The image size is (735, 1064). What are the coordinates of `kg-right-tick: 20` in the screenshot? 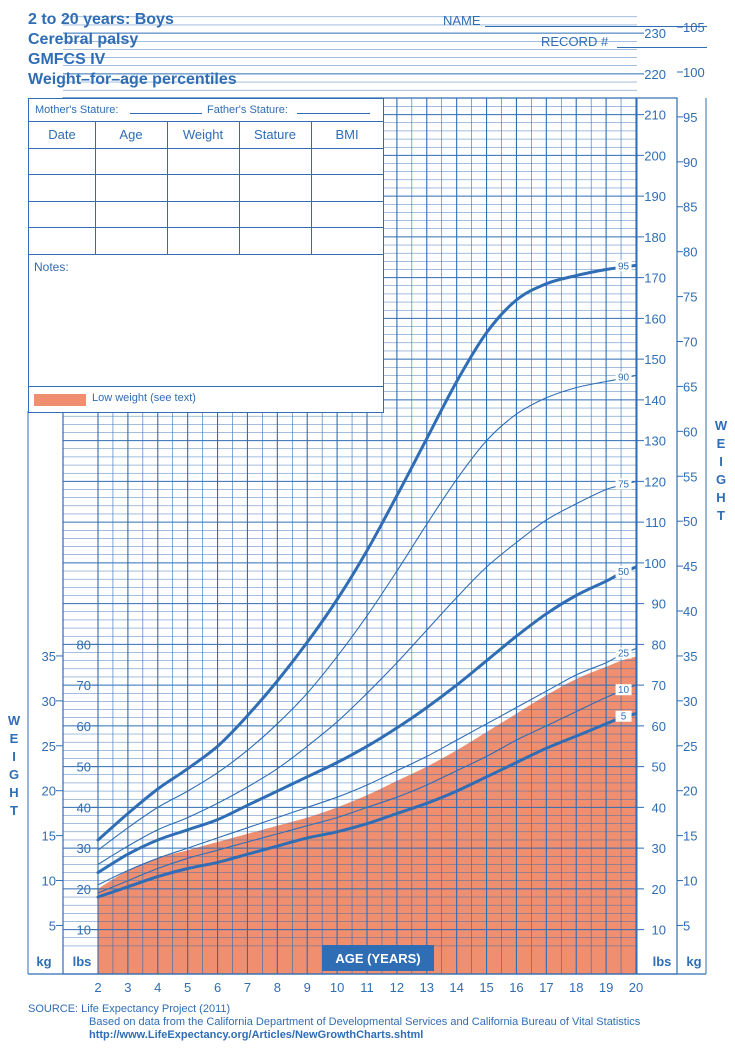 It's located at (690, 791).